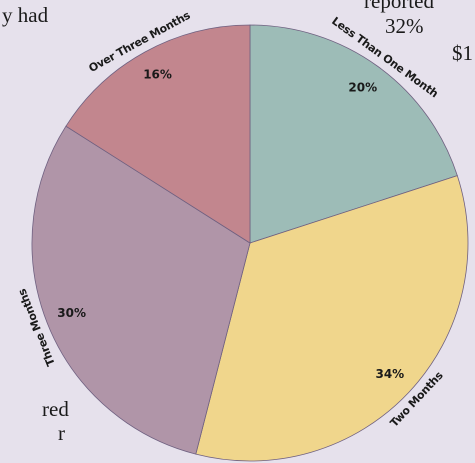  I want to click on text-fragment: r, so click(61, 433).